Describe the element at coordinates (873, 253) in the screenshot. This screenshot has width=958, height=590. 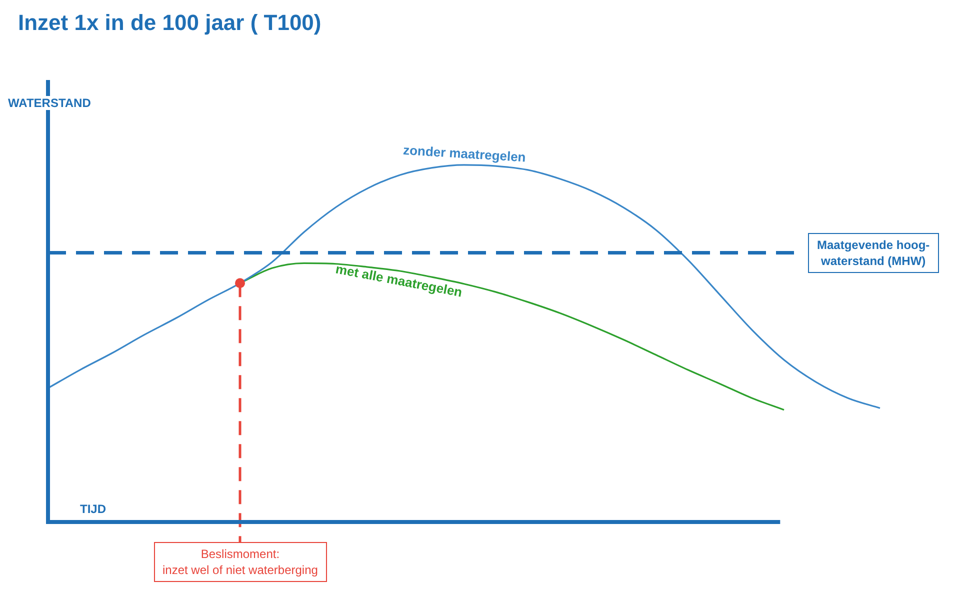
I see `ref-line-label: Maatgevende hoog- waterstand (MHW)` at that location.